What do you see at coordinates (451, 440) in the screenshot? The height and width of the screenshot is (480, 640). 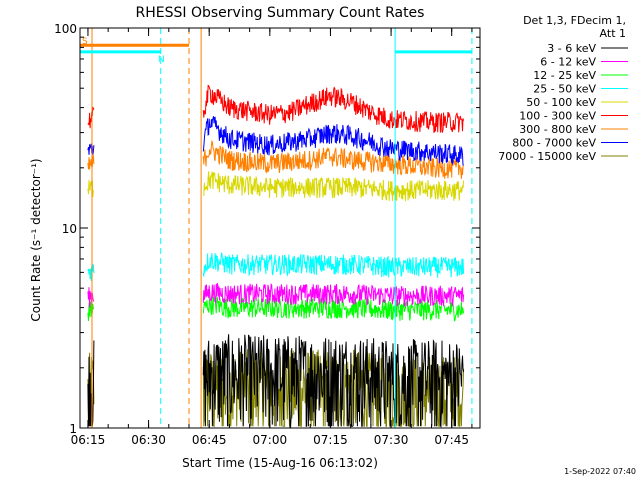 I see `x-tick-label-0745: 07:45` at bounding box center [451, 440].